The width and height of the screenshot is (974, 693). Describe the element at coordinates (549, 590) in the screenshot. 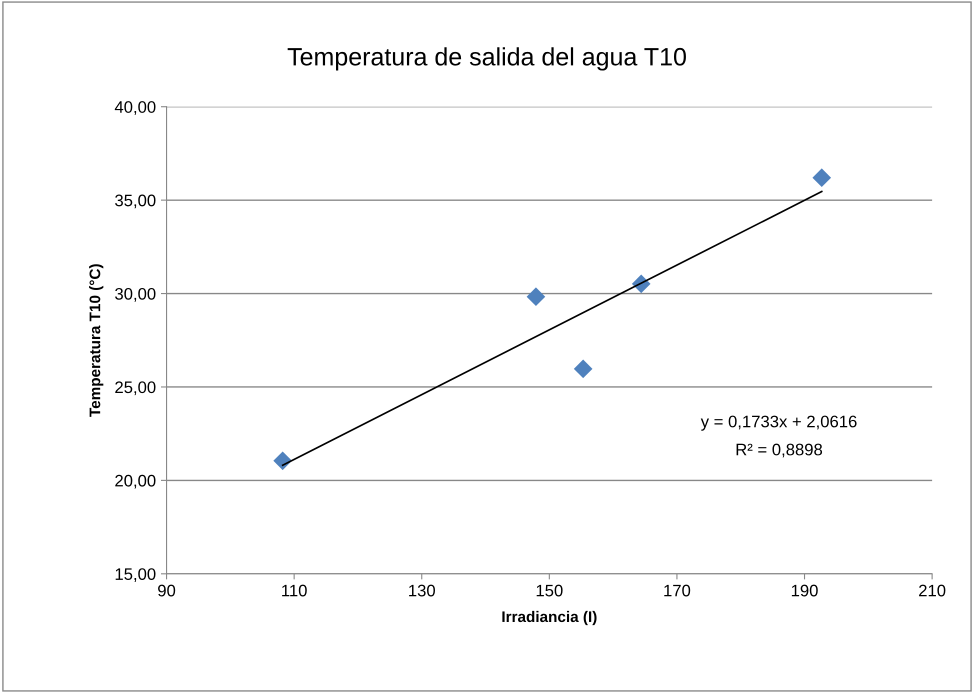

I see `x-tick-label: 150` at that location.